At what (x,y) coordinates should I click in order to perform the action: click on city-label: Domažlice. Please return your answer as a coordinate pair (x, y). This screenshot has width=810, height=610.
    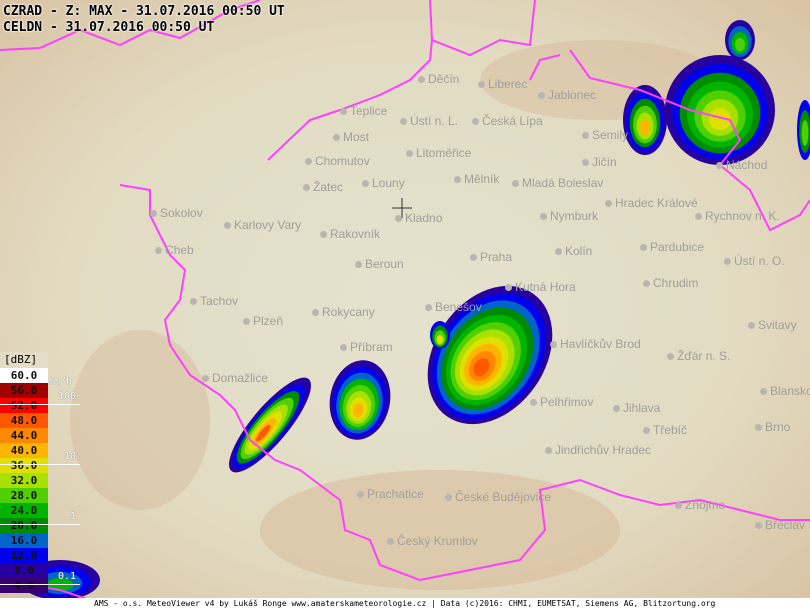
    Looking at the image, I should click on (235, 378).